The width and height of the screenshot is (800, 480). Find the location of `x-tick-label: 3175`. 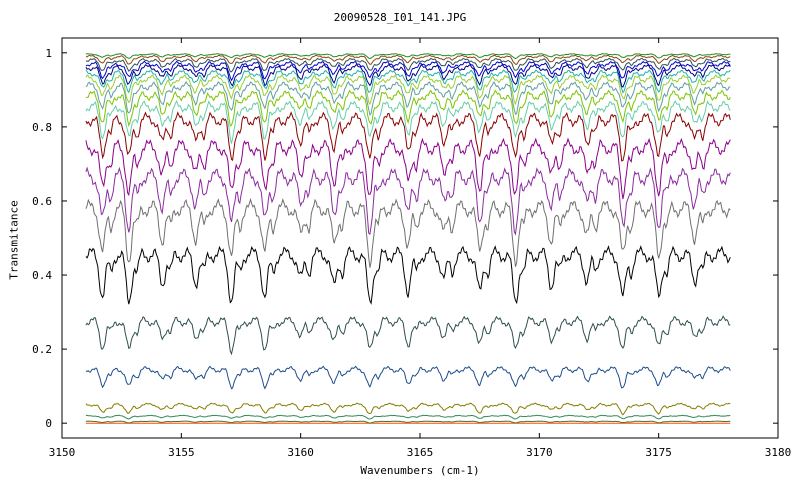

x-tick-label: 3175 is located at coordinates (658, 452).